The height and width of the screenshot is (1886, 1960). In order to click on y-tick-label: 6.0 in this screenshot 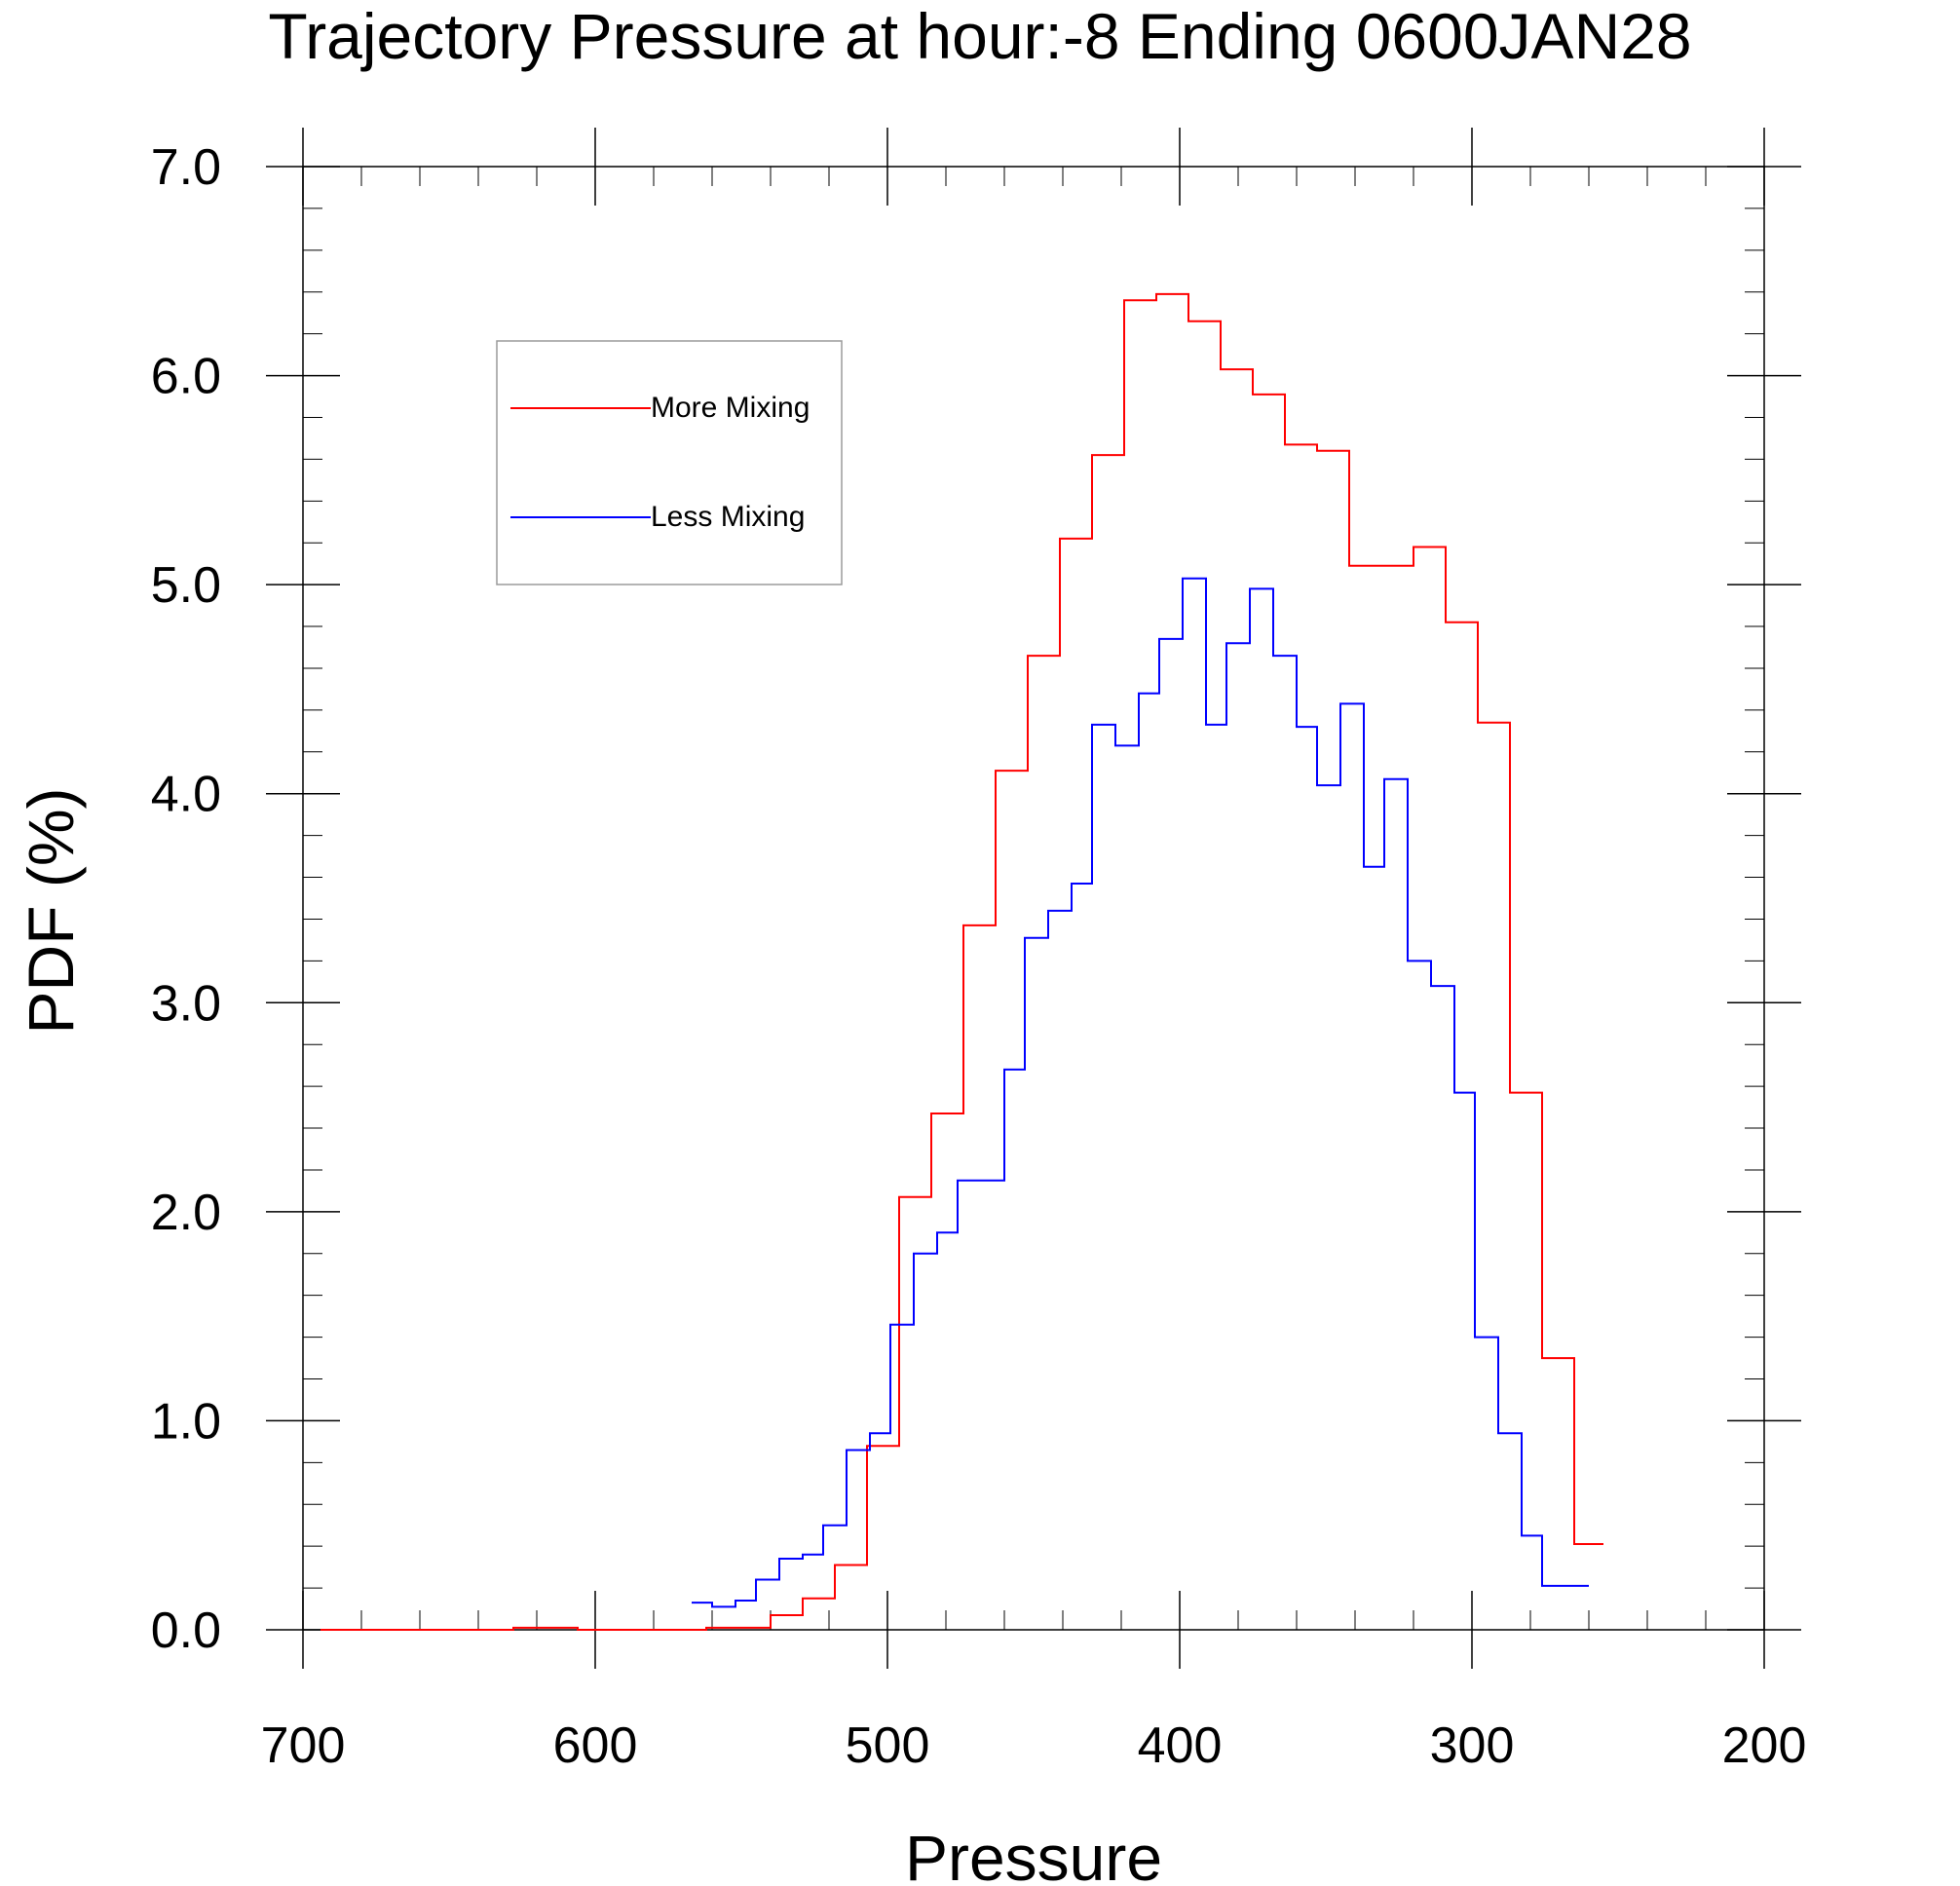, I will do `click(186, 377)`.